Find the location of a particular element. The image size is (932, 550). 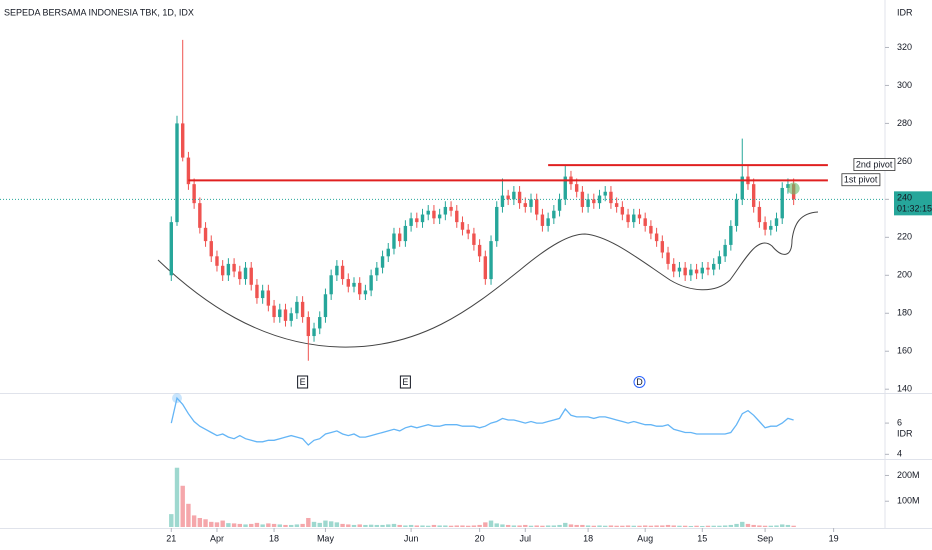

last-price-label: 240 is located at coordinates (904, 198).